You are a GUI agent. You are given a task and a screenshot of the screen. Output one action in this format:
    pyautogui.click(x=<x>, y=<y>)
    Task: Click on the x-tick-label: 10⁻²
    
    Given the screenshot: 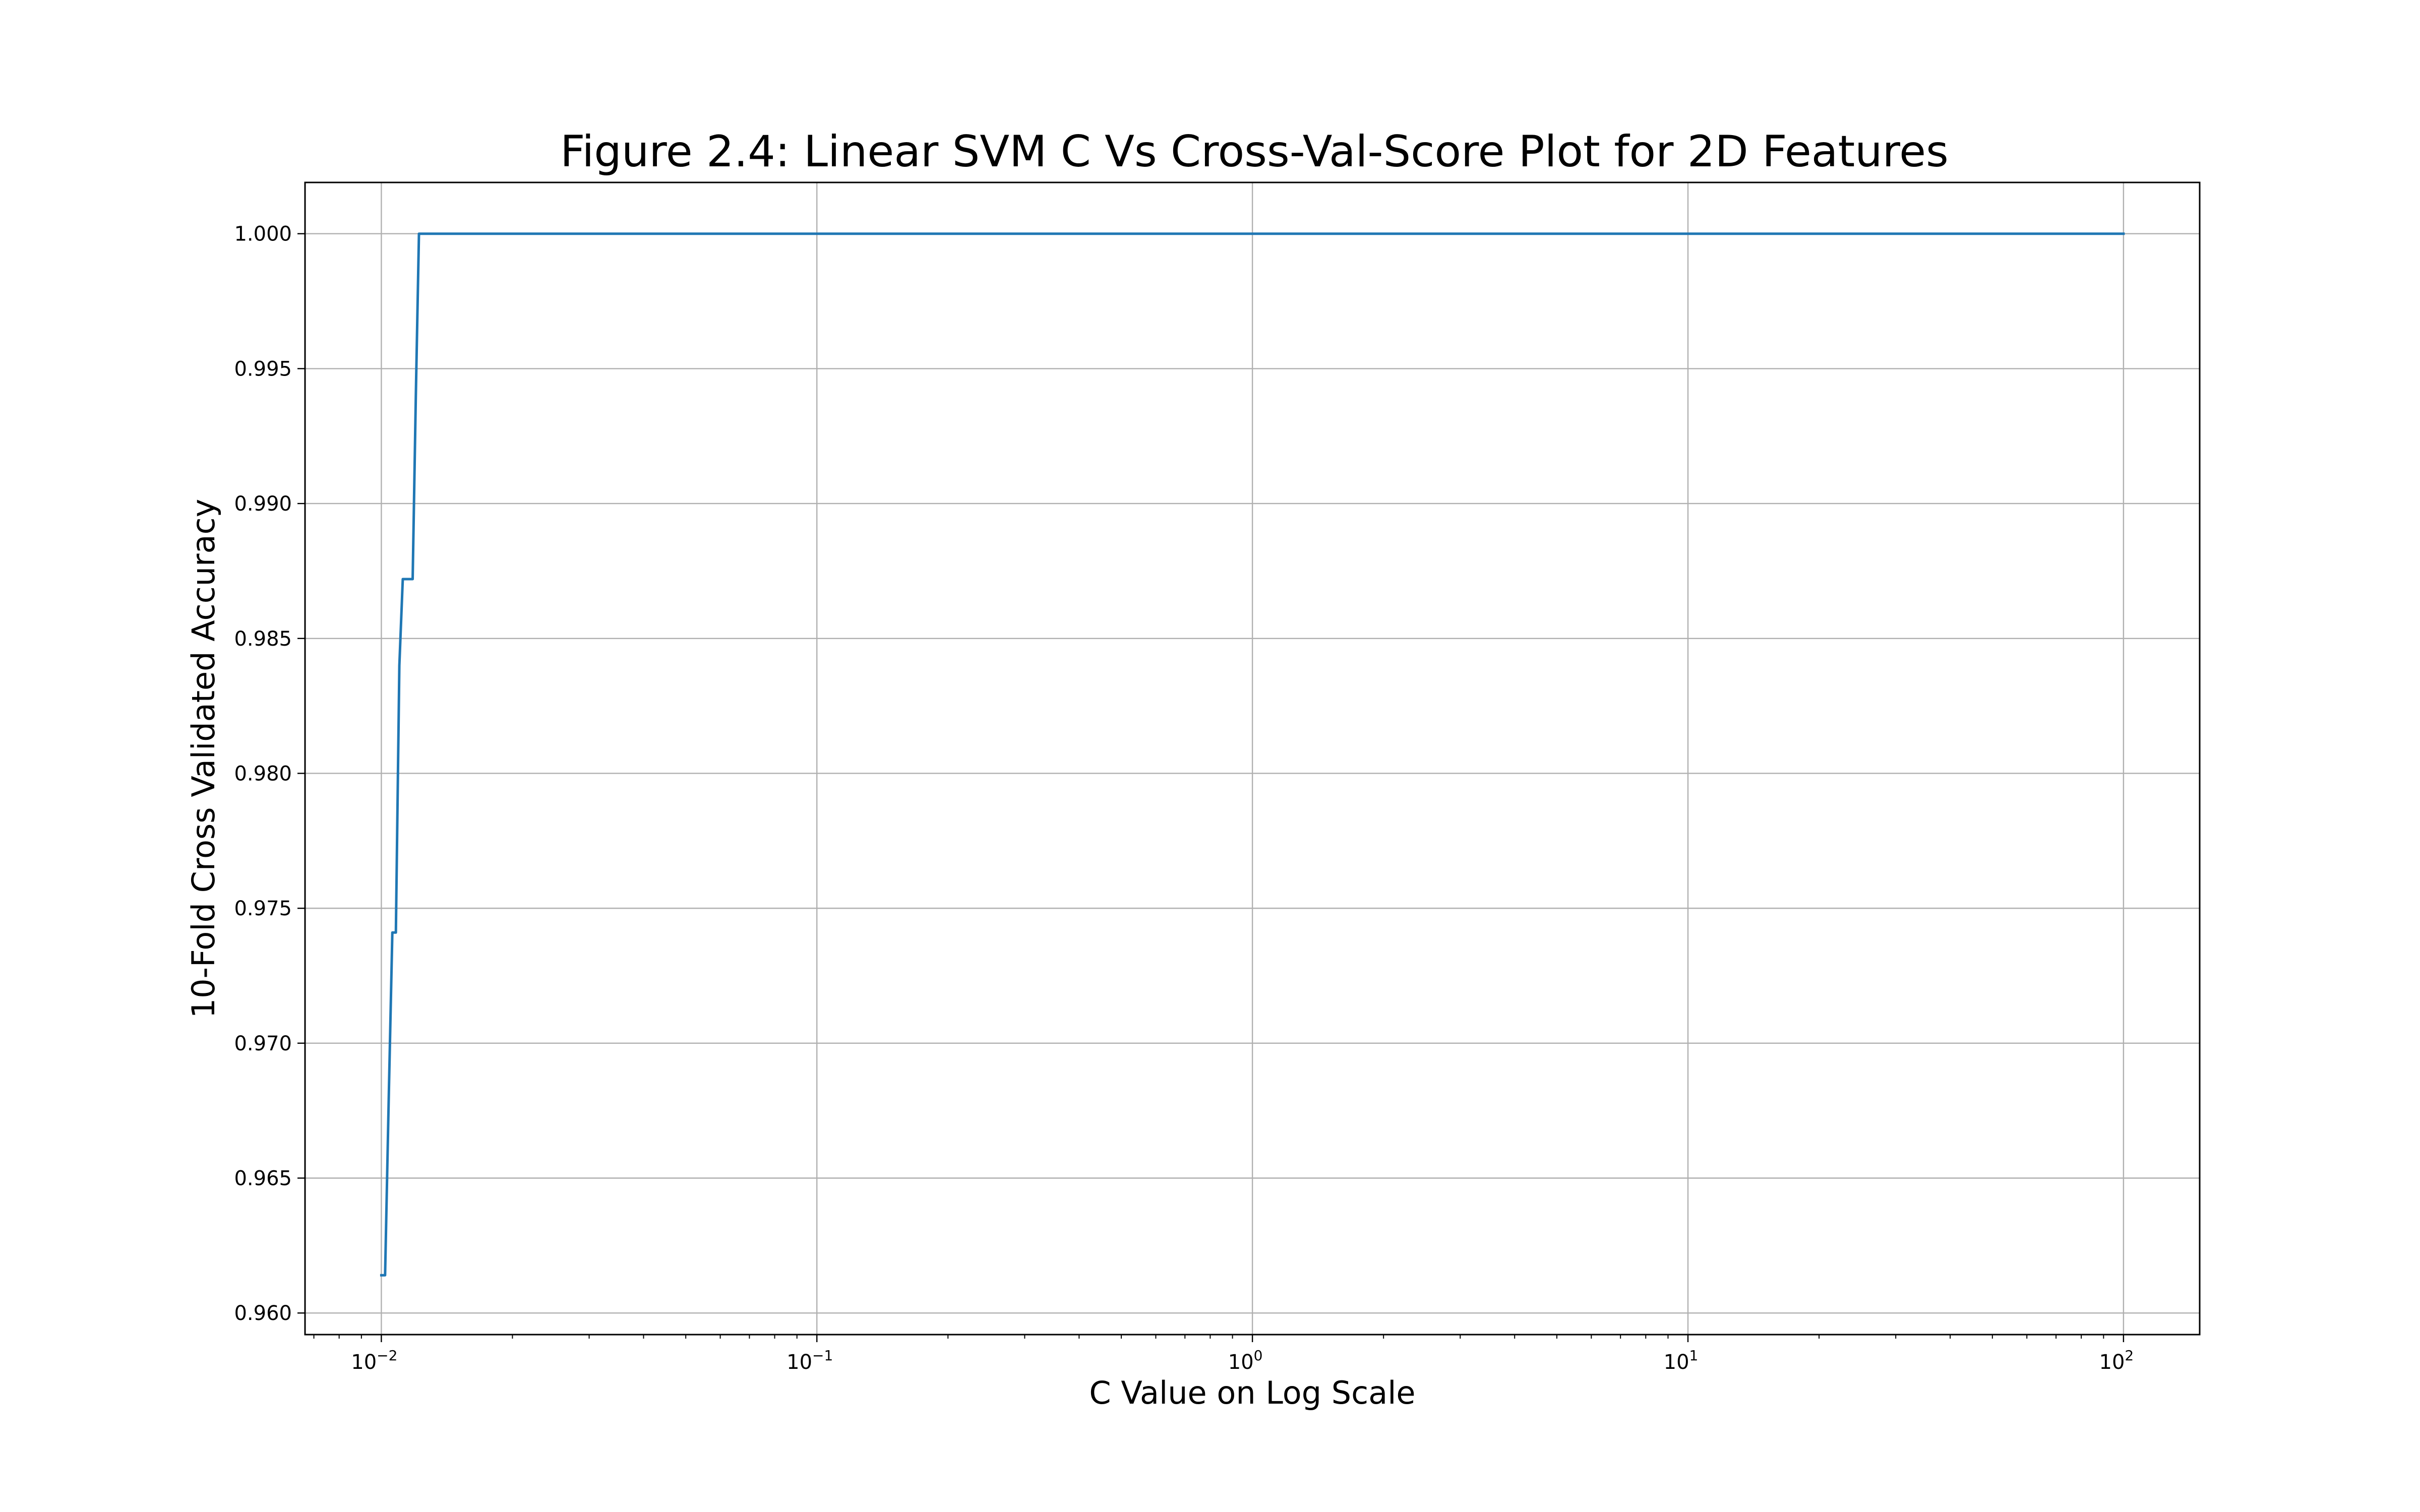 What is the action you would take?
    pyautogui.click(x=374, y=1360)
    